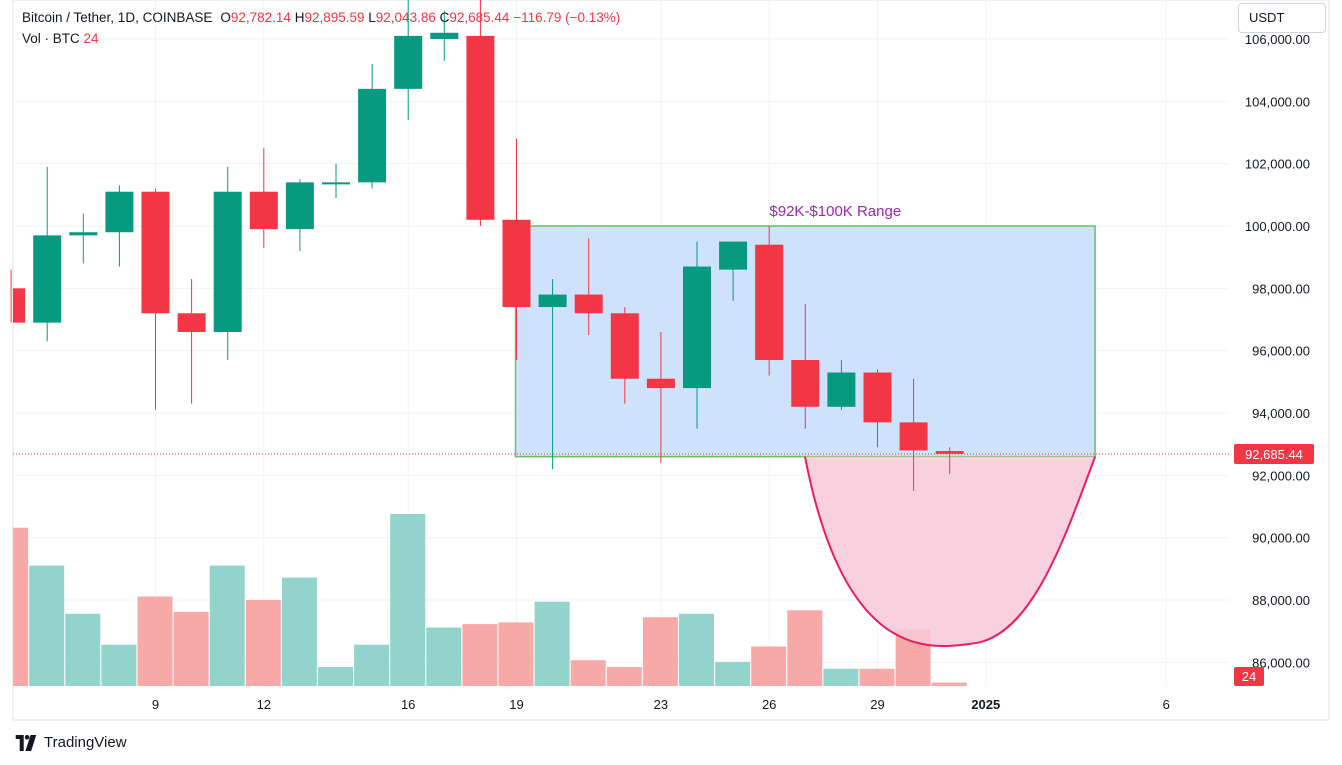 The image size is (1342, 765). What do you see at coordinates (1277, 226) in the screenshot?
I see `price-tick-label: 100,000.00` at bounding box center [1277, 226].